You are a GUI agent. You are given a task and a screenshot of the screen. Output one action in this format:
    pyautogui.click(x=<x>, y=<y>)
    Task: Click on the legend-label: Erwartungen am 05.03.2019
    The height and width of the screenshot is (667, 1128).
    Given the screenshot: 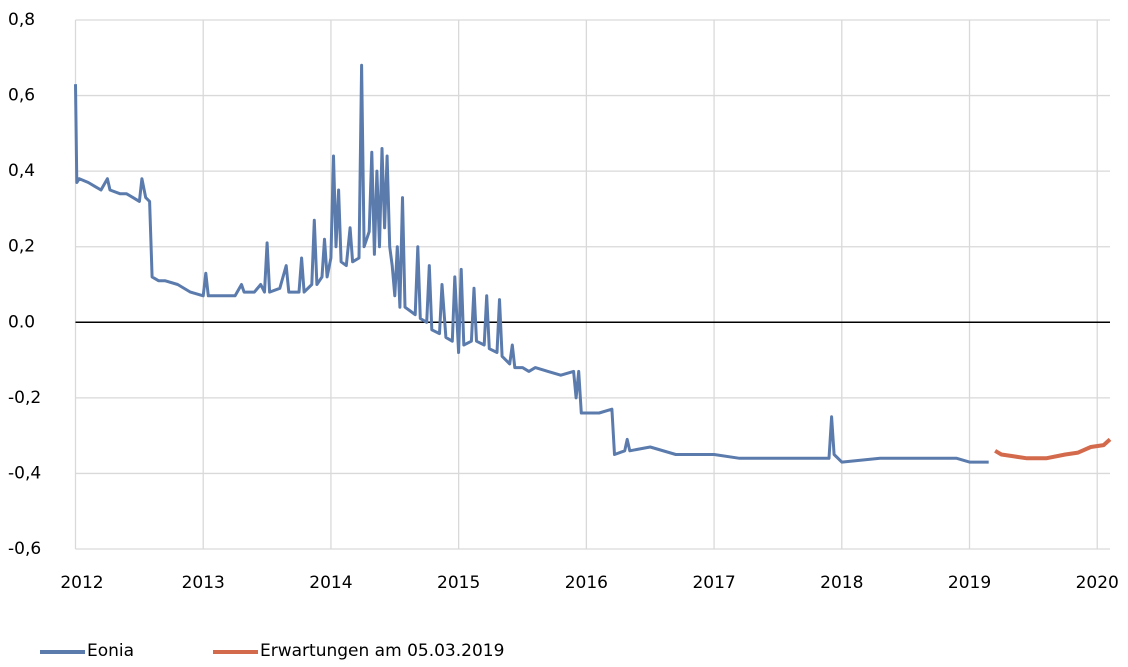 What is the action you would take?
    pyautogui.click(x=382, y=651)
    